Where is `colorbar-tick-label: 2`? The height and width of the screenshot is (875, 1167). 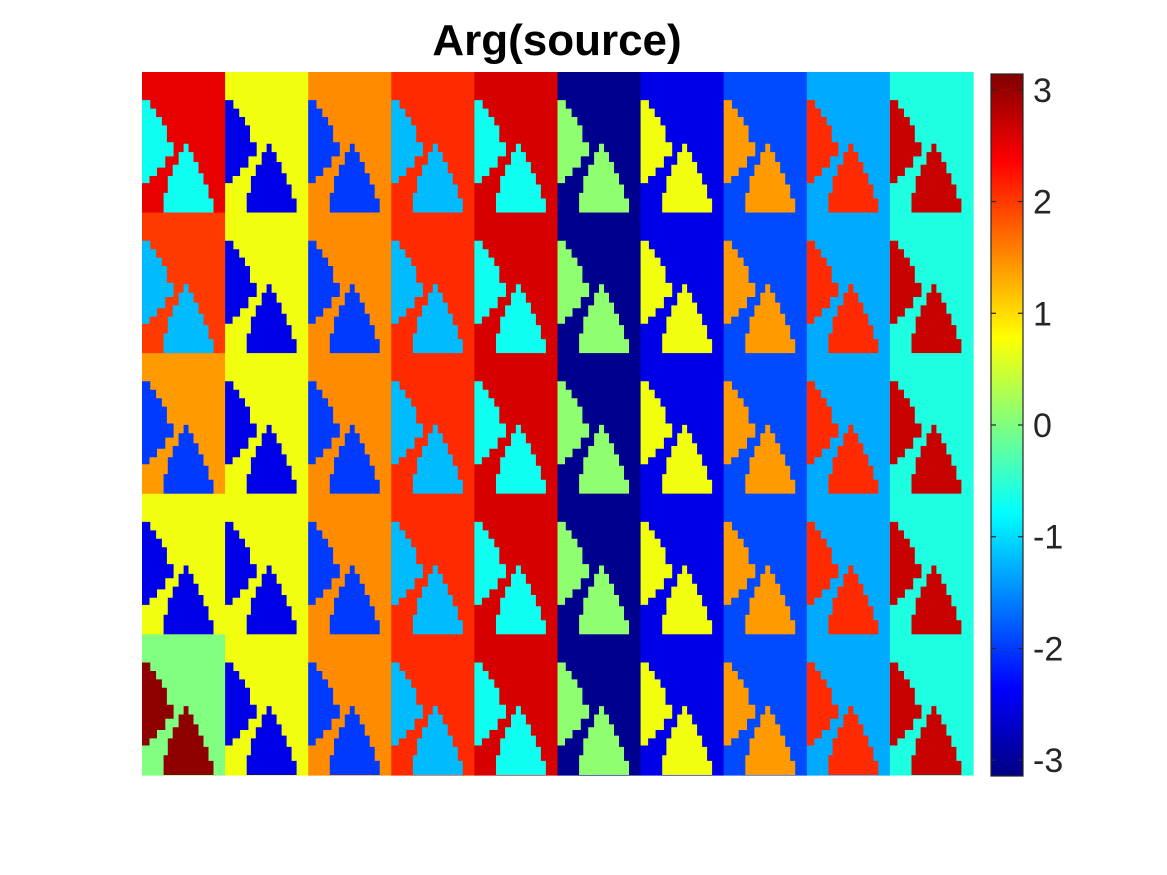 colorbar-tick-label: 2 is located at coordinates (1042, 203).